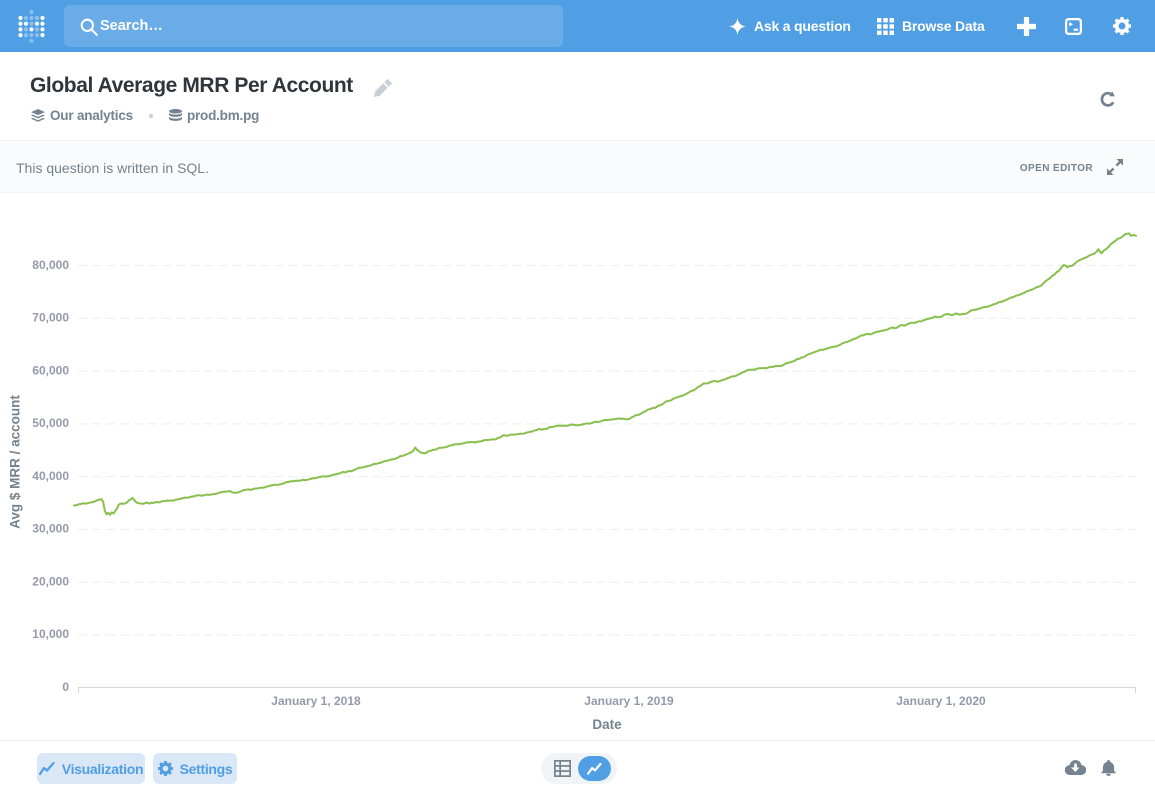 The width and height of the screenshot is (1155, 790). Describe the element at coordinates (607, 724) in the screenshot. I see `svg-text: Date` at that location.